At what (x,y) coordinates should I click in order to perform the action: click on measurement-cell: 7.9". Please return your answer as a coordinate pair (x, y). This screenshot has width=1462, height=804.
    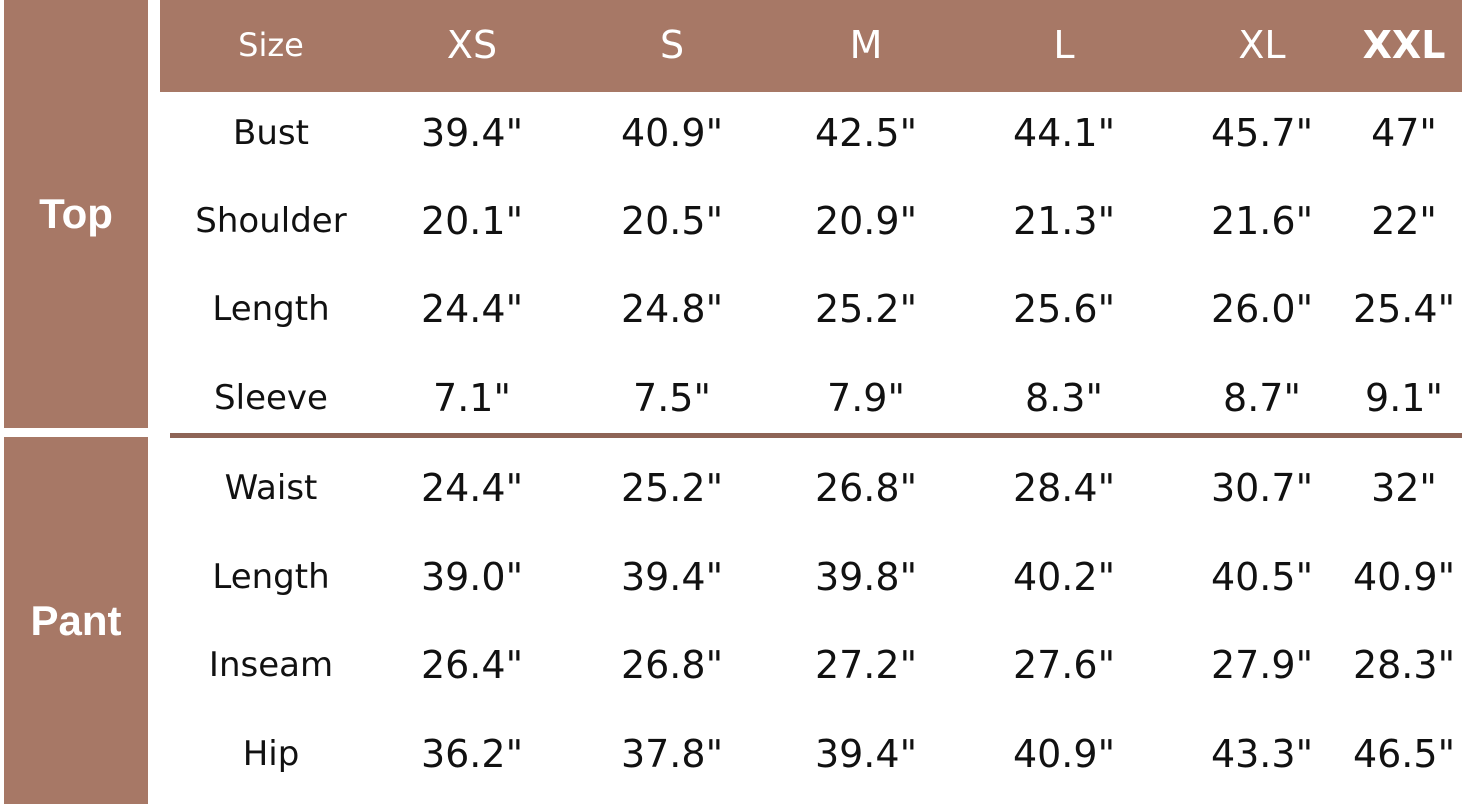
    Looking at the image, I should click on (866, 398).